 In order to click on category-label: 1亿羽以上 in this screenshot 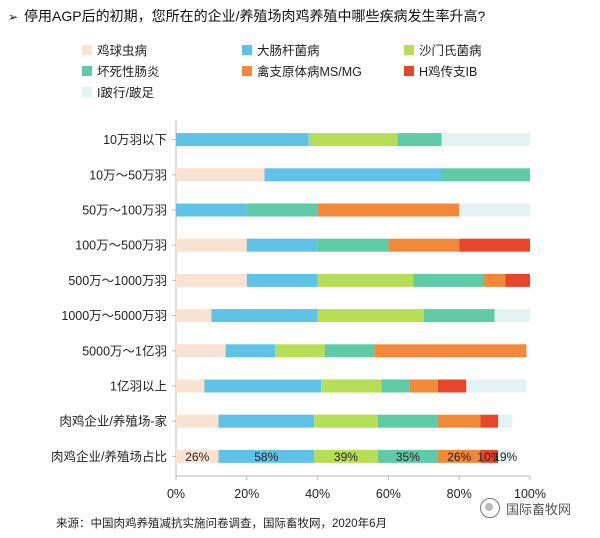, I will do `click(138, 386)`.